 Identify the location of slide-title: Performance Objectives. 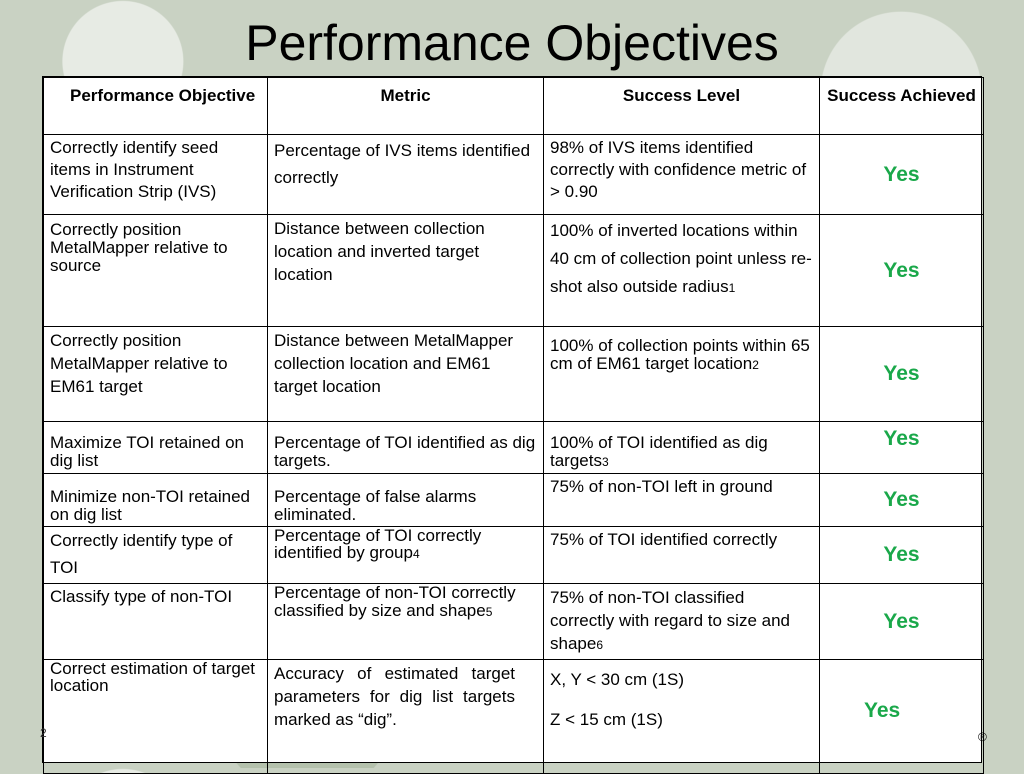
(512, 43).